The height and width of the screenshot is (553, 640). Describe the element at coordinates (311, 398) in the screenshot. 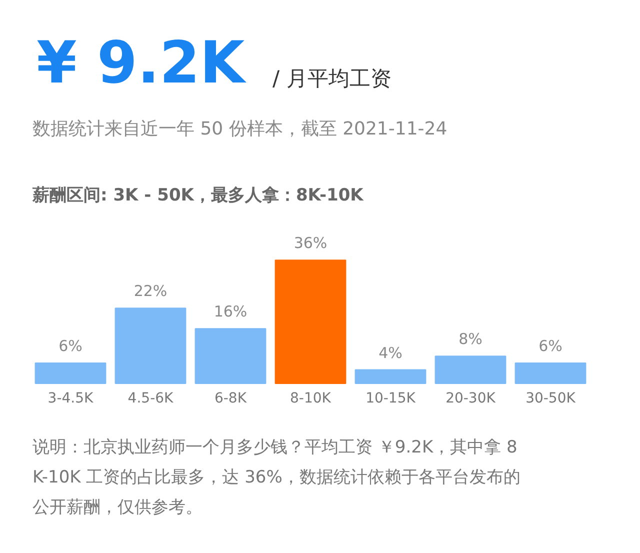

I see `x-tick-label: 8-10K` at that location.